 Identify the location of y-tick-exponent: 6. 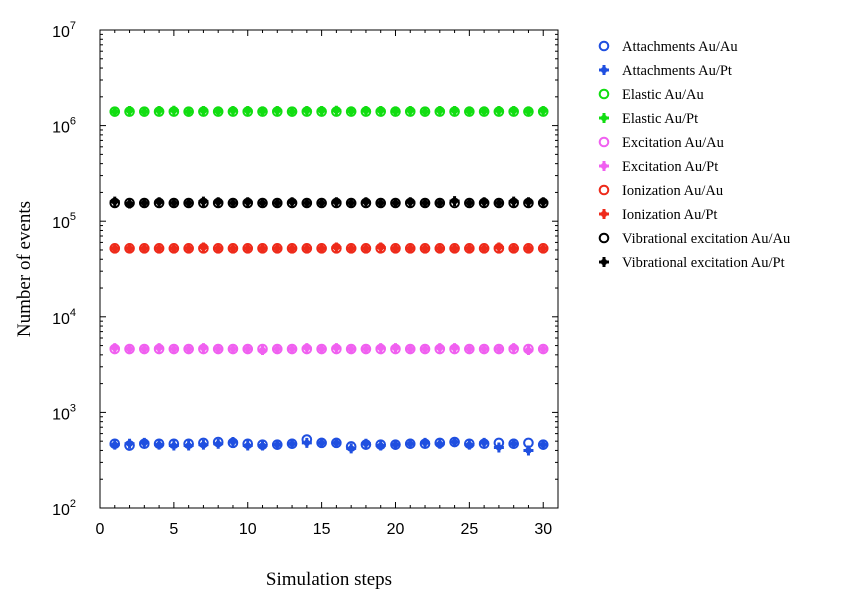
(73, 122).